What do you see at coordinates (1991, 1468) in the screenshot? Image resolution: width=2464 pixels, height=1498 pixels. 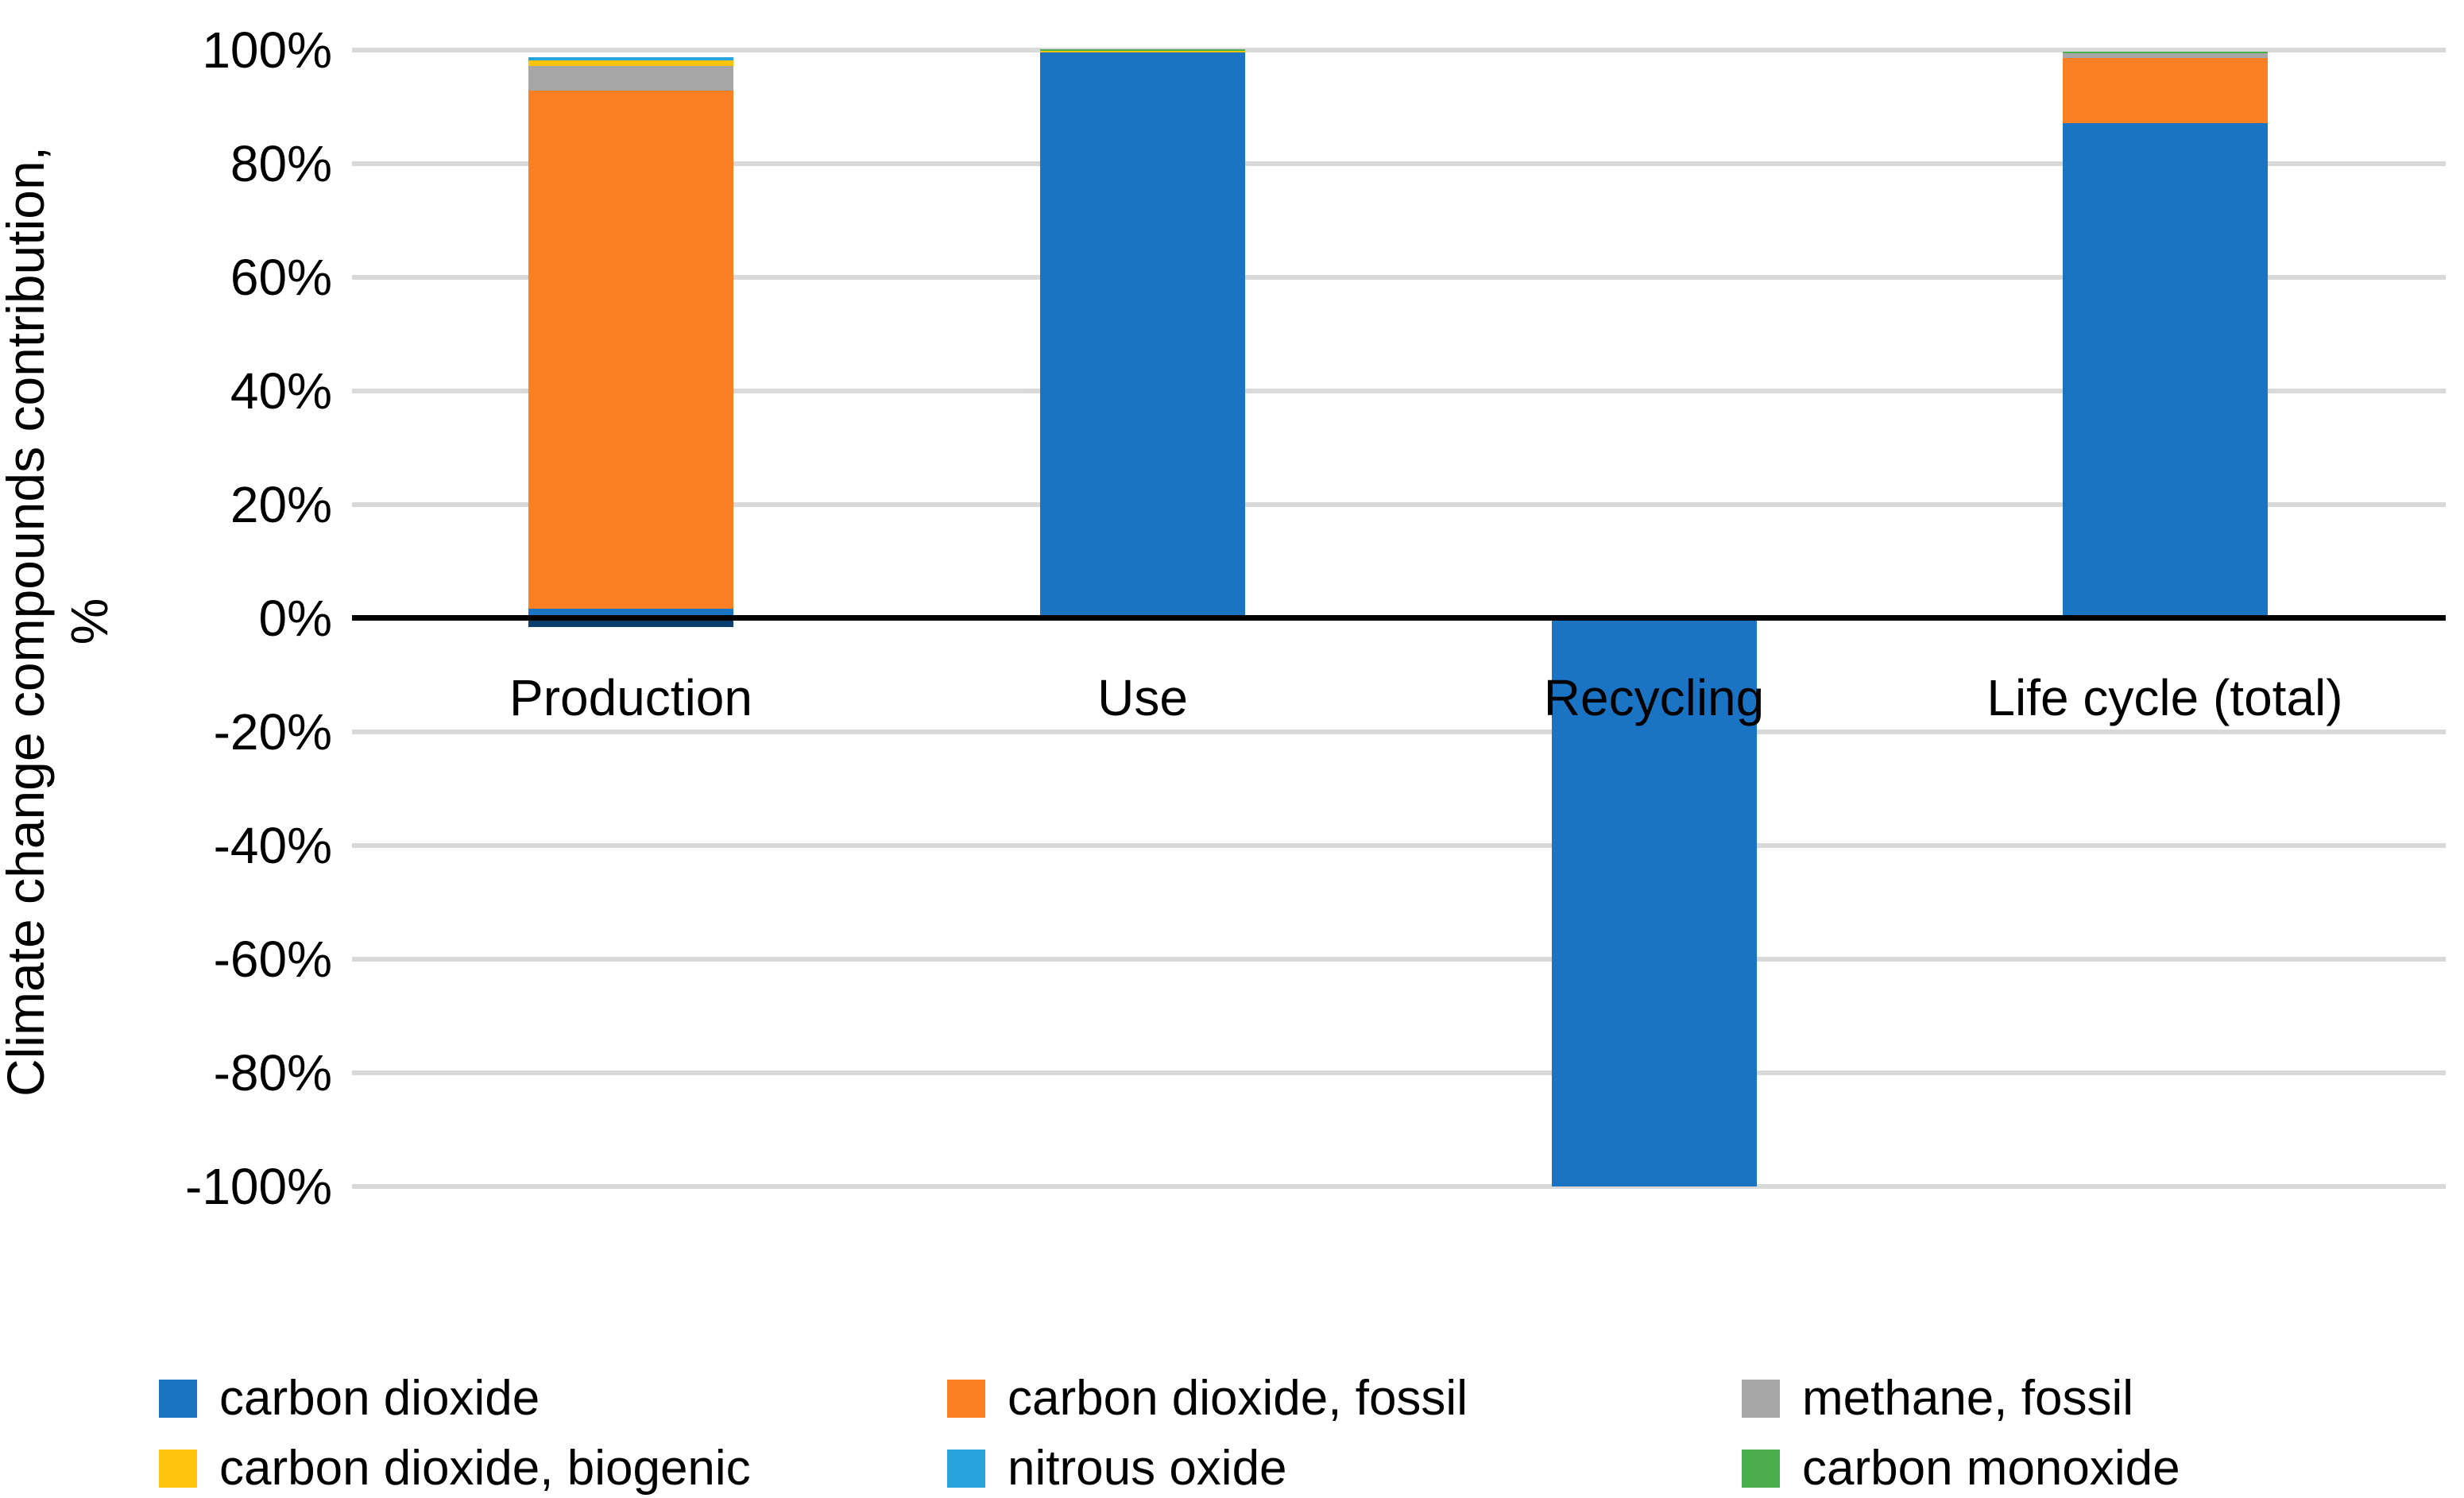 I see `legend-label: carbon monoxide` at bounding box center [1991, 1468].